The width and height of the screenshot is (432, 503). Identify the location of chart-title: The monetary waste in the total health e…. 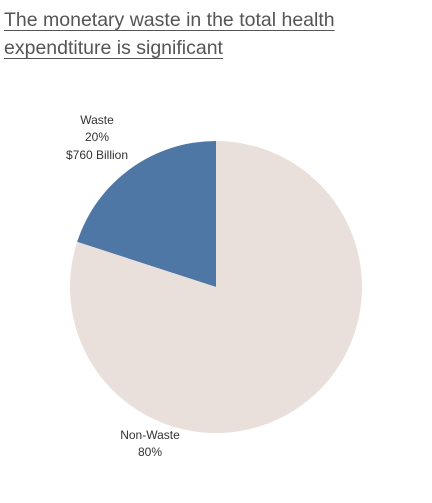
(169, 34).